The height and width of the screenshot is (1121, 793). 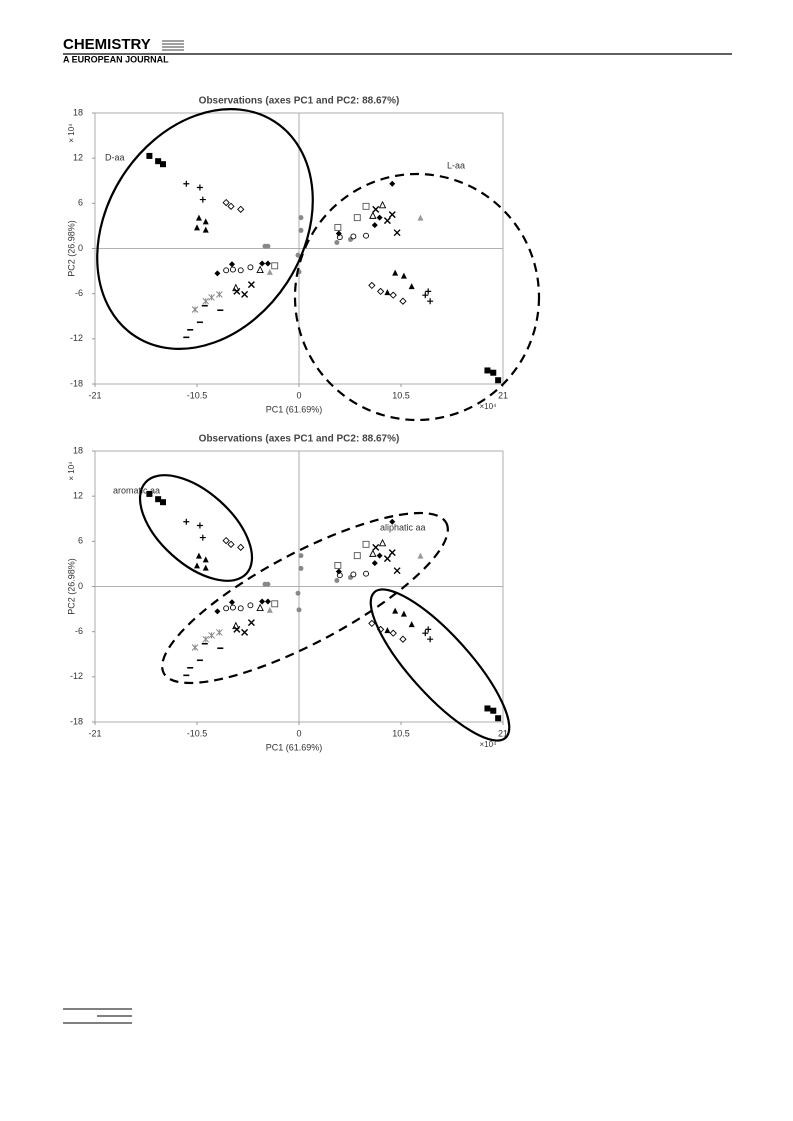 What do you see at coordinates (97, 1016) in the screenshot?
I see `footnote-rules` at bounding box center [97, 1016].